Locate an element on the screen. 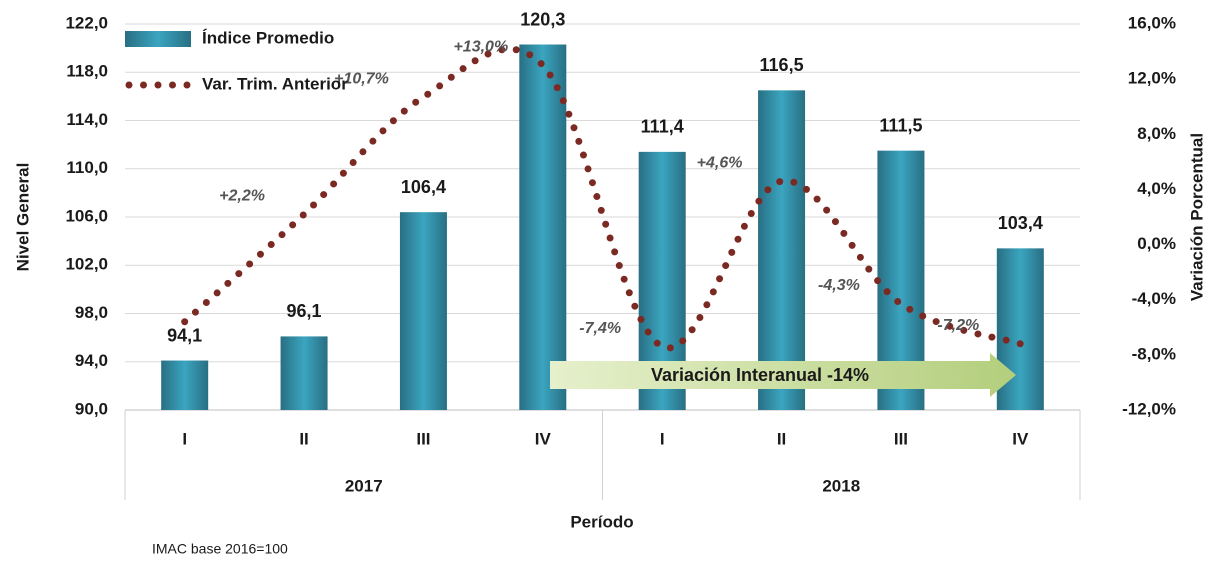 The width and height of the screenshot is (1219, 567). y2-tick-label: -8,0% is located at coordinates (1154, 353).